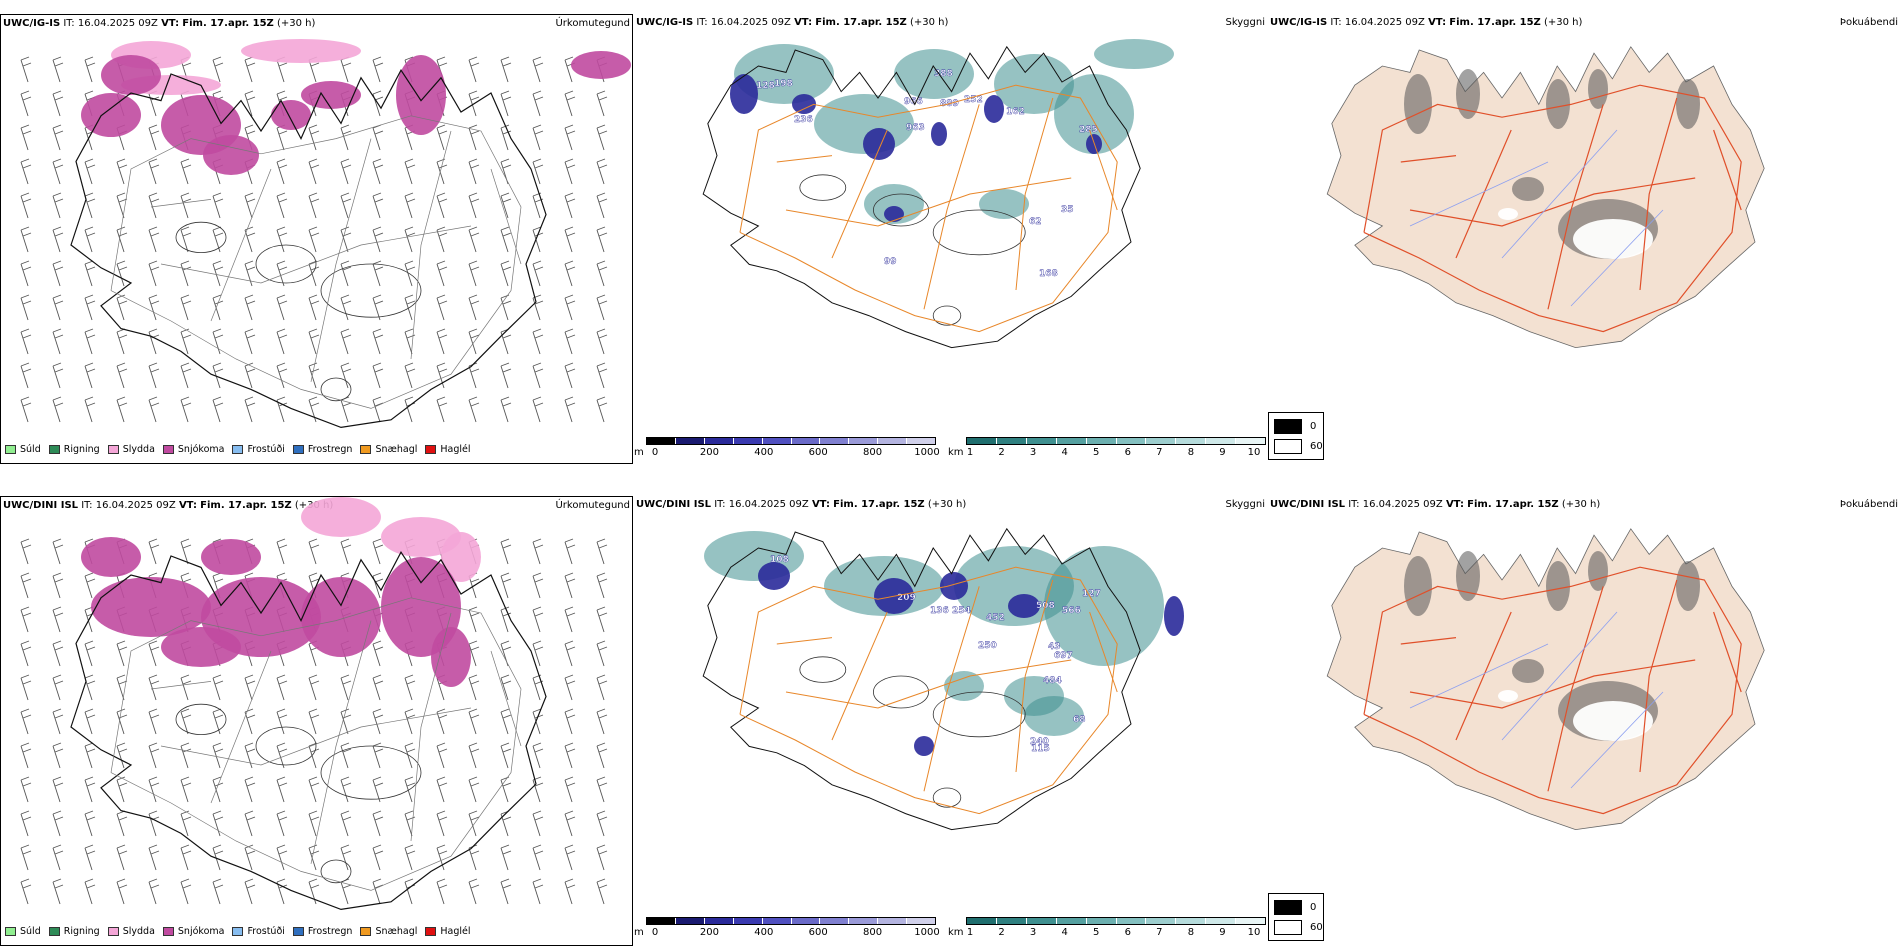  I want to click on colorbar-tick: 200, so click(709, 452).